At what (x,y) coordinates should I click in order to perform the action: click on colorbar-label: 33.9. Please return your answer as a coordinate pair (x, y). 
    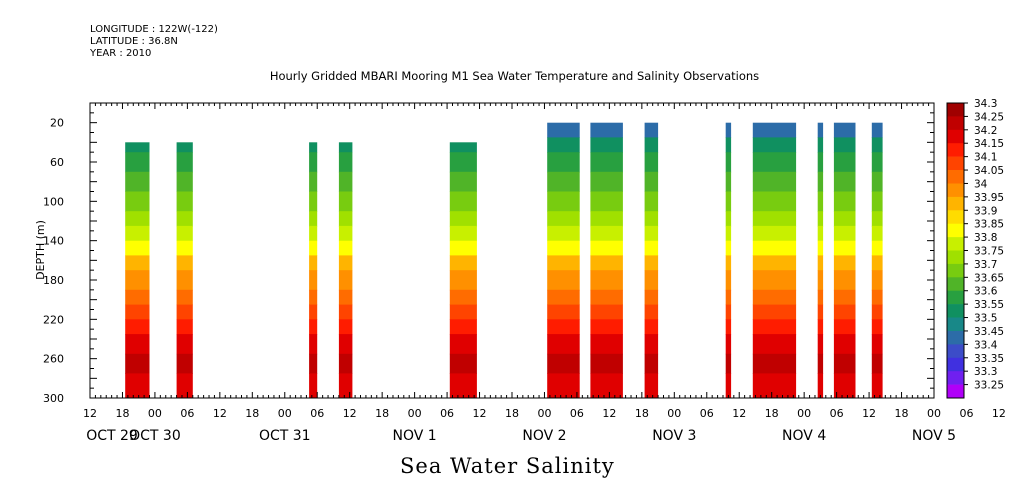
    Looking at the image, I should click on (985, 211).